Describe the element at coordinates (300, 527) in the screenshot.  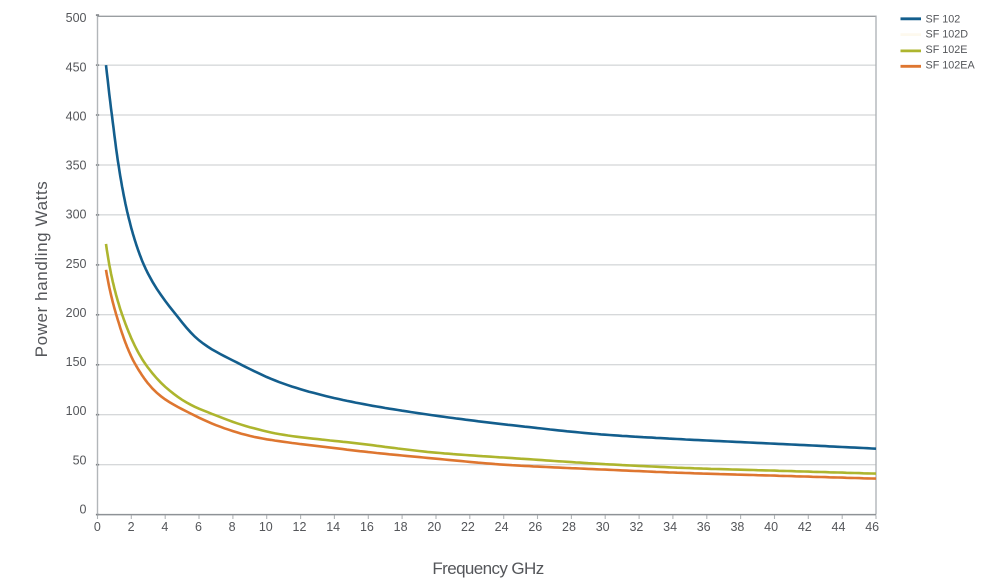
I see `svg-text: 12` at that location.